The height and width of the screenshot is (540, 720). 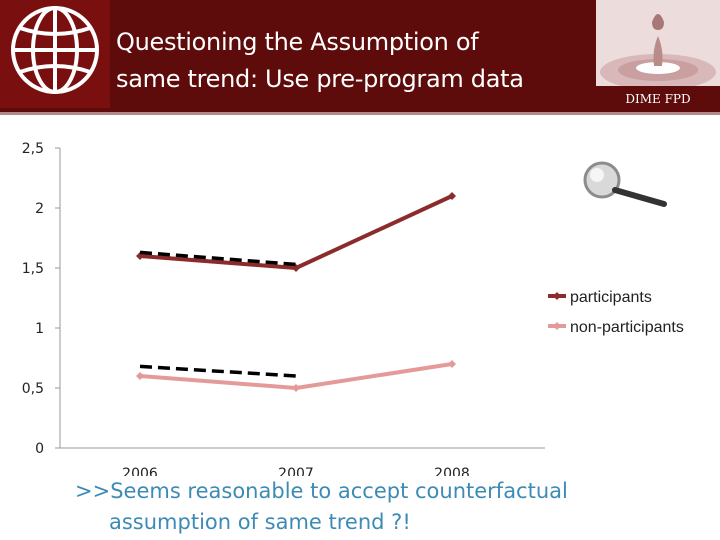 I want to click on y-tick-label: 2, so click(x=39, y=209).